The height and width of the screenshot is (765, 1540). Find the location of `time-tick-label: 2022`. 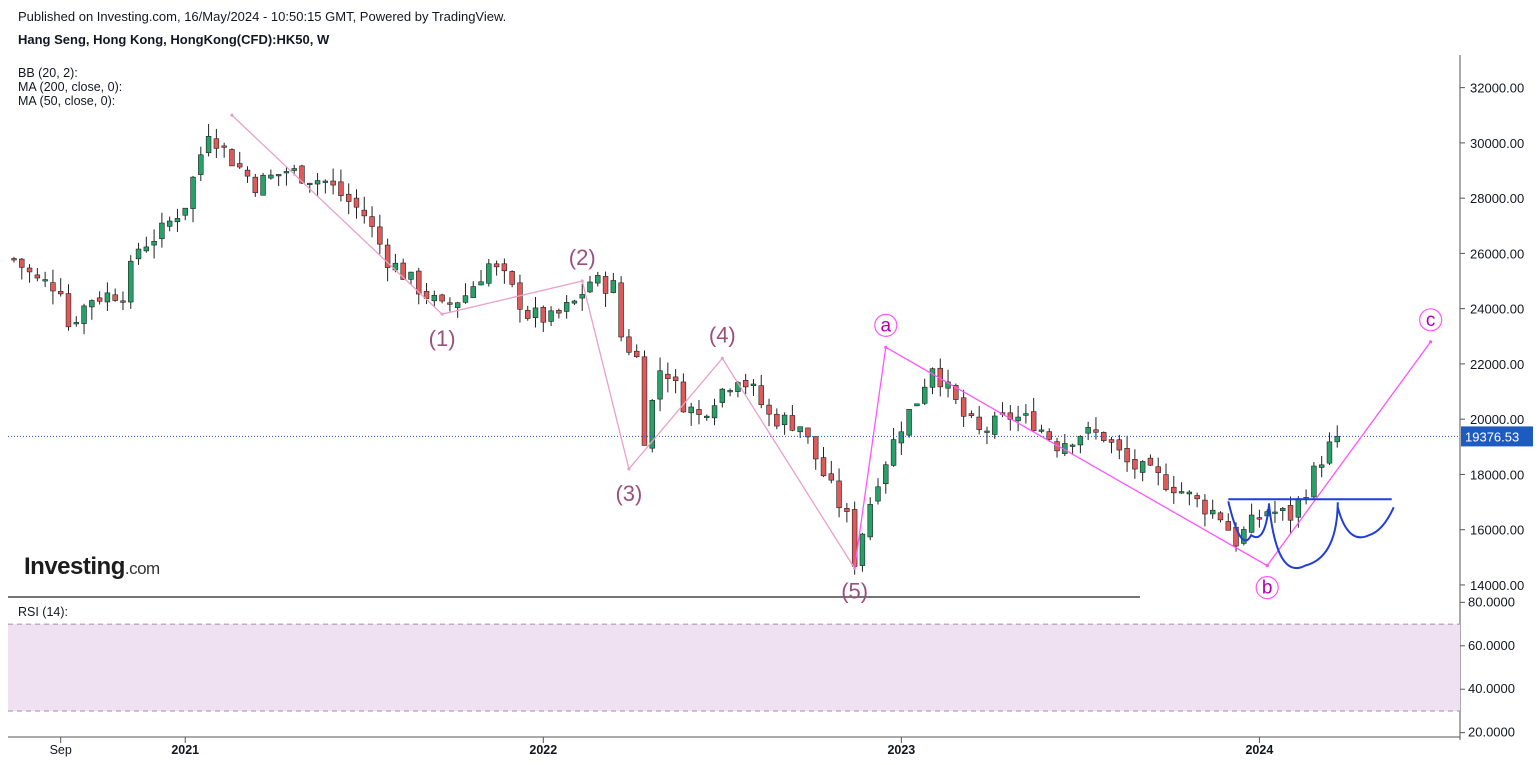

time-tick-label: 2022 is located at coordinates (543, 750).